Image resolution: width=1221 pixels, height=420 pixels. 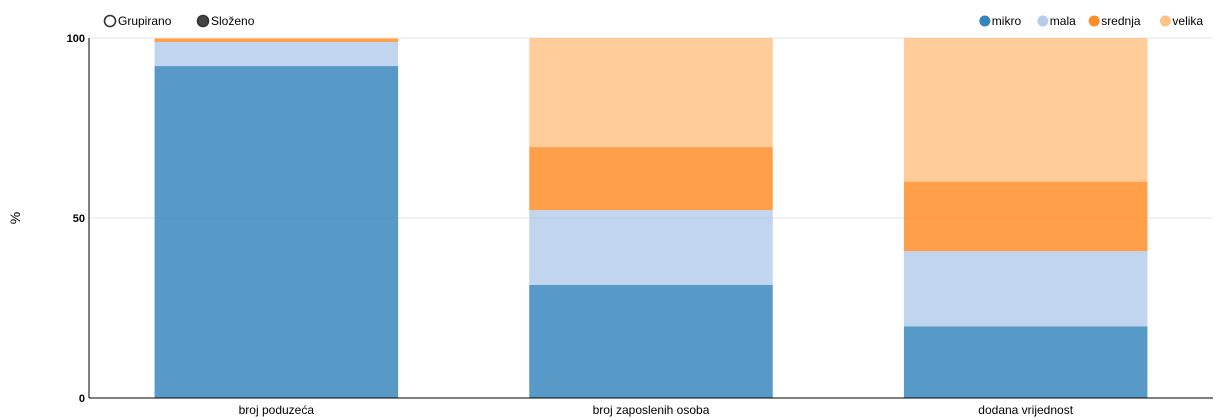 I want to click on legend-item-mikro: mikro, so click(x=1000, y=21).